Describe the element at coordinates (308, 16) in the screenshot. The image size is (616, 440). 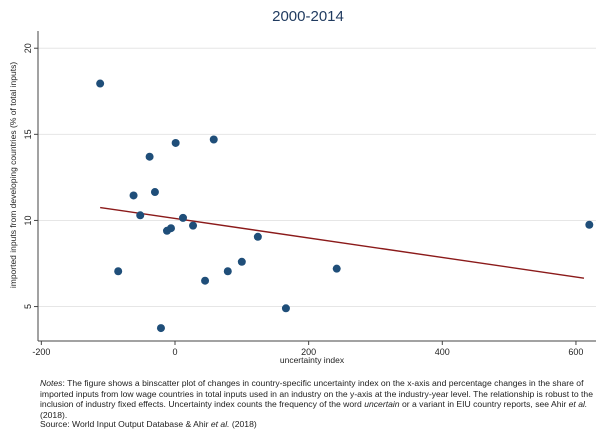
I see `chart-title: 2000-2014` at that location.